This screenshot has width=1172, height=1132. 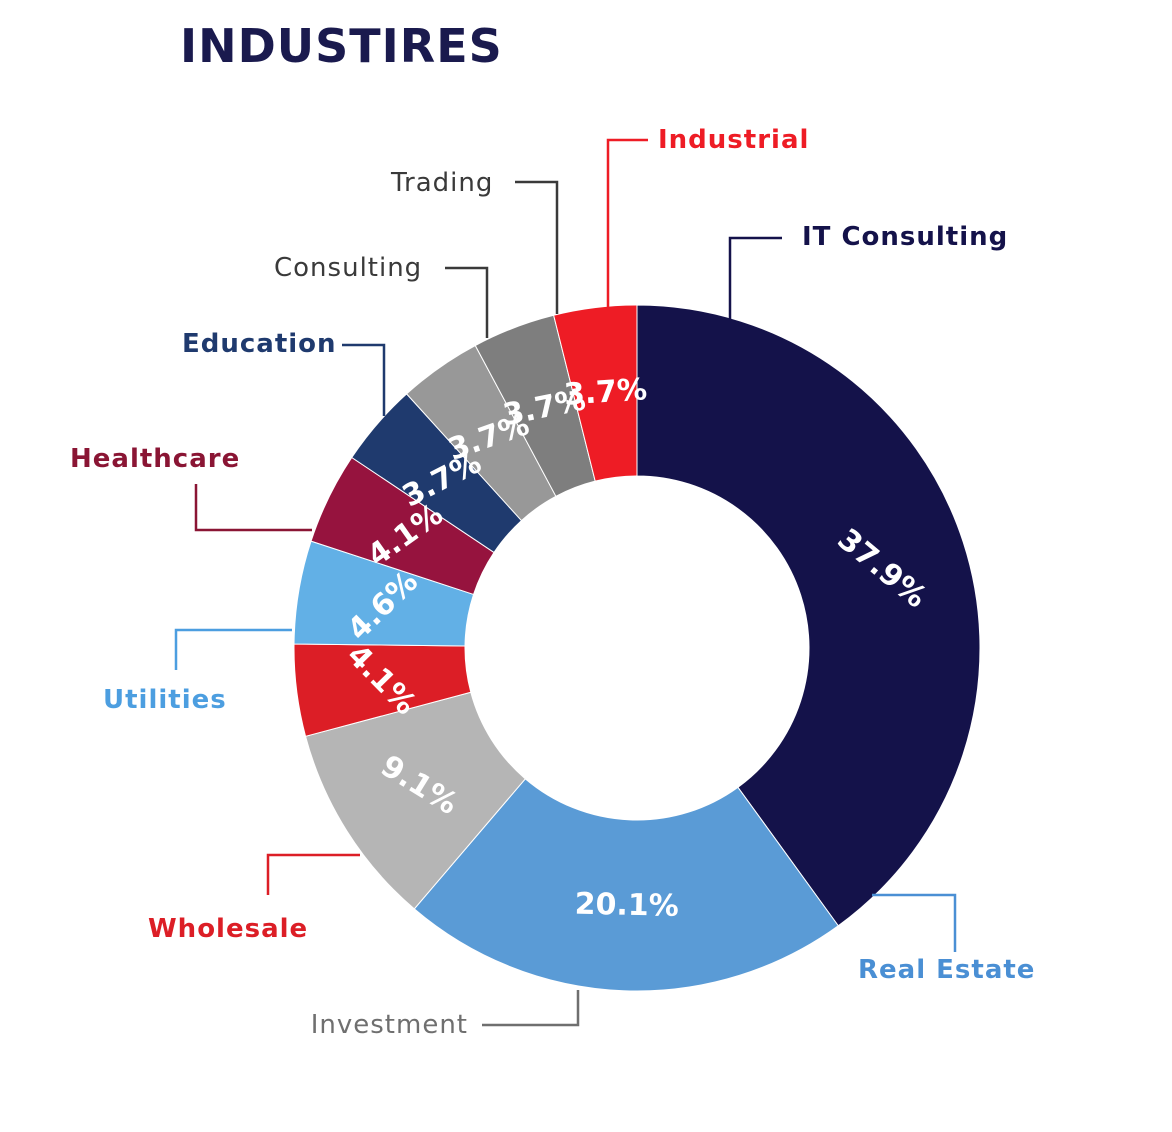 I want to click on leader-line-consulting, so click(x=467, y=302).